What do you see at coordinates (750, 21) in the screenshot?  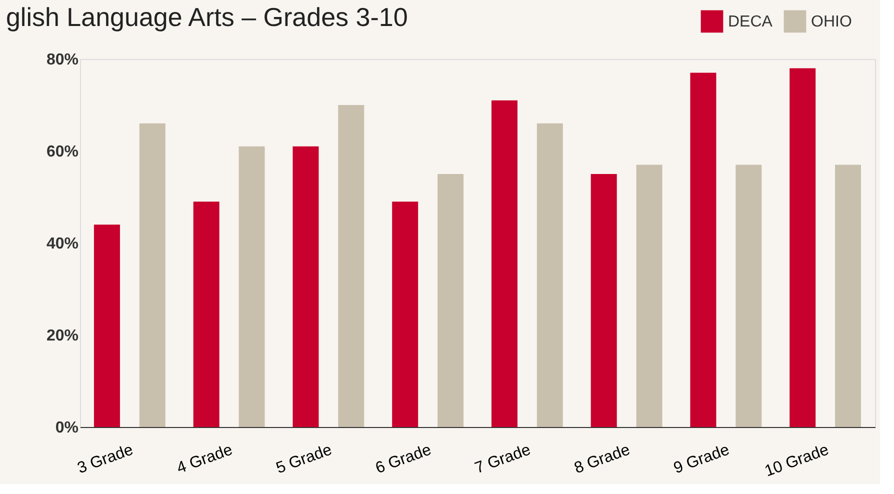 I see `legend-label: DECA` at bounding box center [750, 21].